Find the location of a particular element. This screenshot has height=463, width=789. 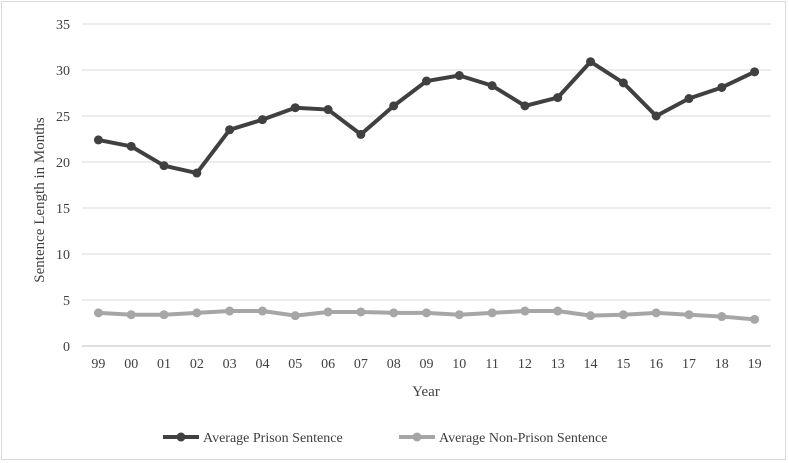

x-tick-label: 99 is located at coordinates (98, 364).